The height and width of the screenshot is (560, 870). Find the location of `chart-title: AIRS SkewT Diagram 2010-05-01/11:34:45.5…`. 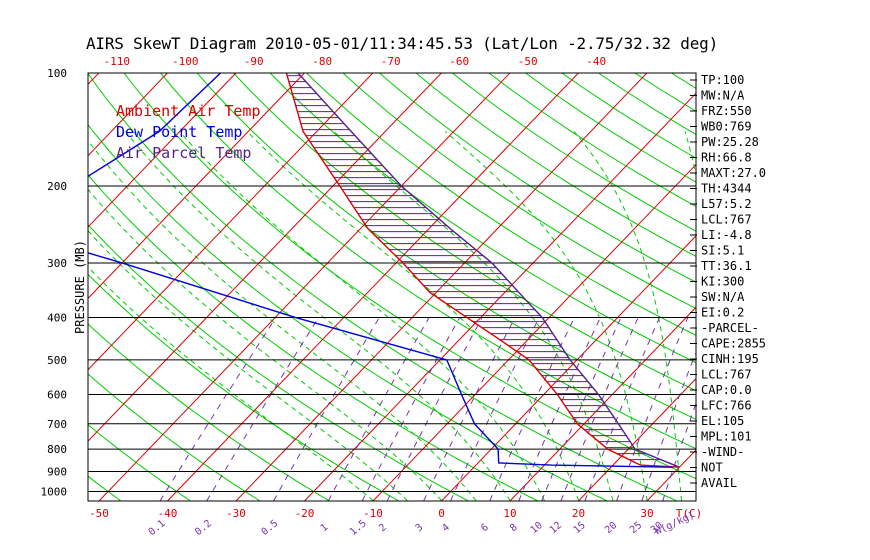

chart-title: AIRS SkewT Diagram 2010-05-01/11:34:45.5… is located at coordinates (402, 43).